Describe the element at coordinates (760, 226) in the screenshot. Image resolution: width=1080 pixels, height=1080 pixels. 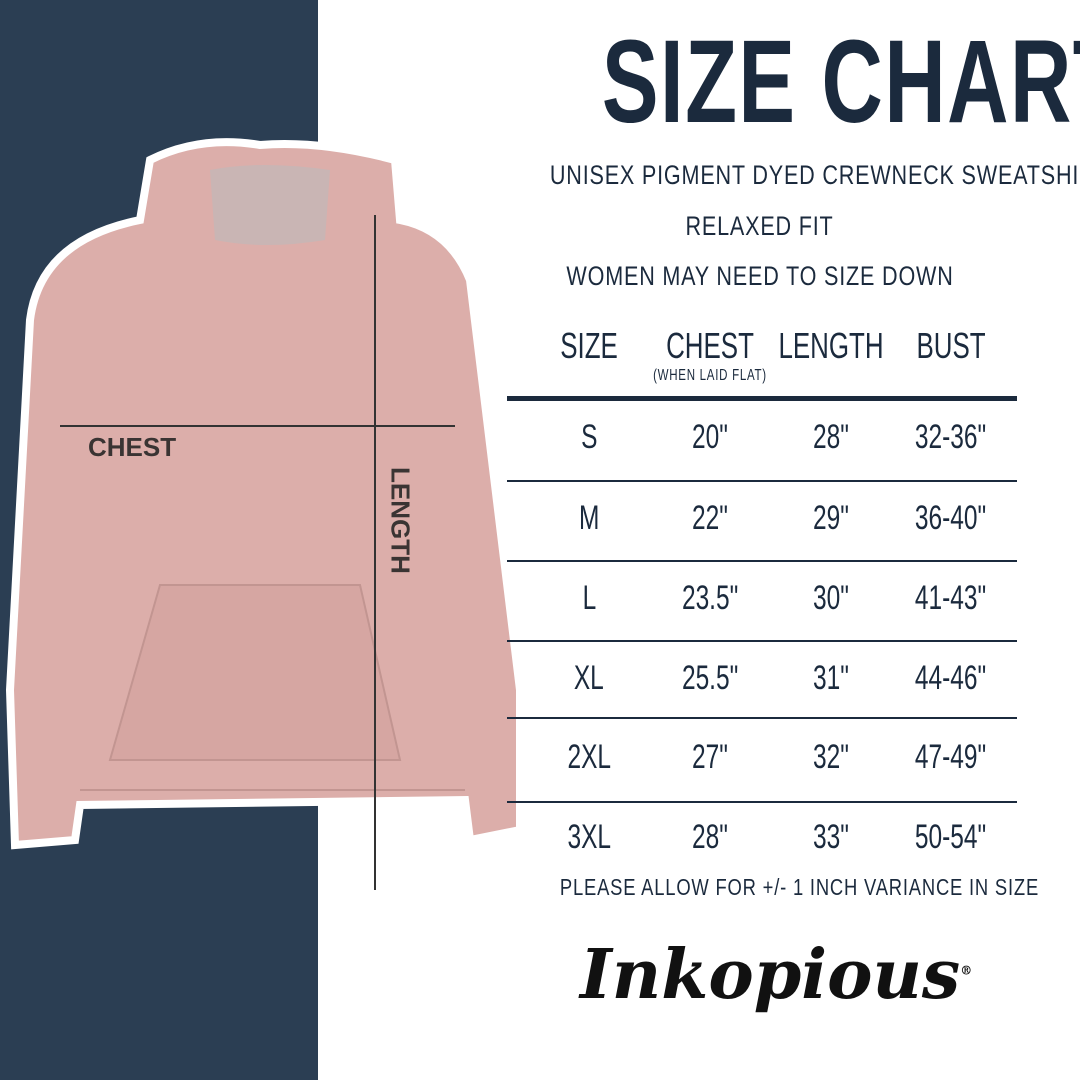
I see `fit-text: RELAXED FIT` at that location.